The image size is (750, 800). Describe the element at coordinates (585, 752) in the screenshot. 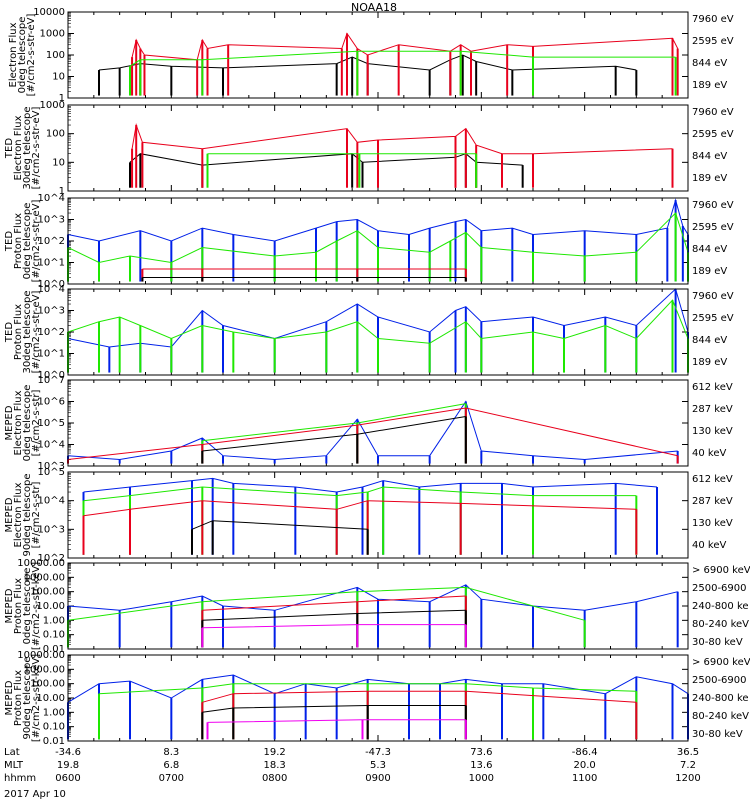

I see `footer-value: -86.4` at that location.